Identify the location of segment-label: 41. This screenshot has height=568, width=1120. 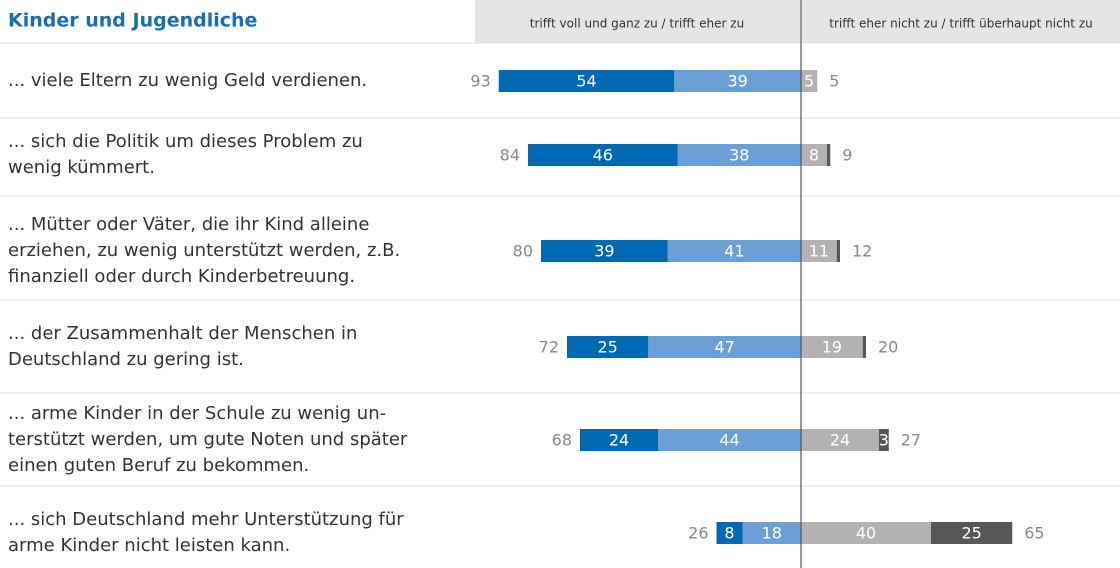
(734, 251).